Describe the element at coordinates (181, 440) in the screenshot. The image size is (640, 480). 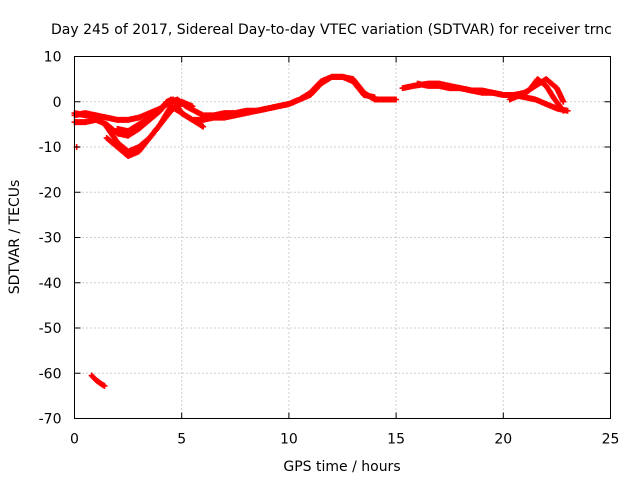
I see `x-tick-label: 5` at that location.